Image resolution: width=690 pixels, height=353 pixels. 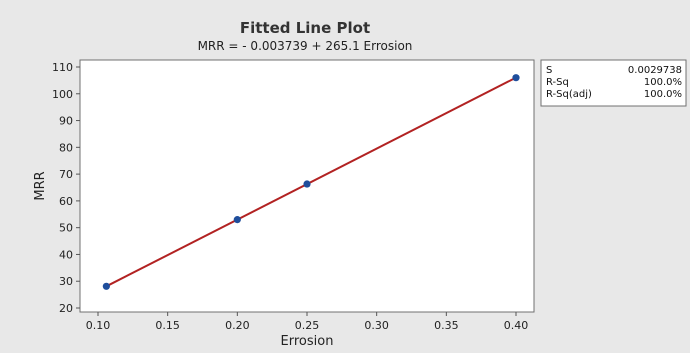 What do you see at coordinates (62, 94) in the screenshot?
I see `y-tick-label: 100` at bounding box center [62, 94].